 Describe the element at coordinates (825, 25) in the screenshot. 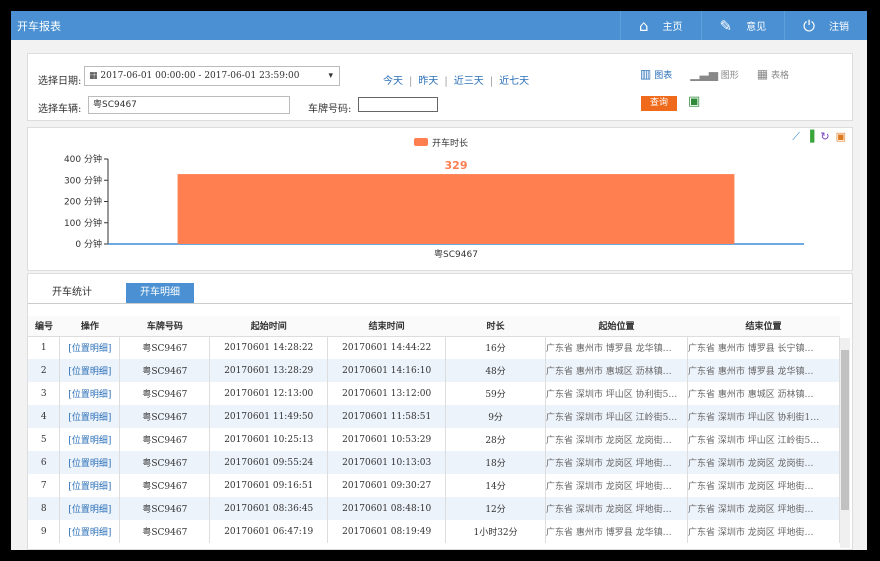

I see `nav-power: ⏻ 注销` at that location.